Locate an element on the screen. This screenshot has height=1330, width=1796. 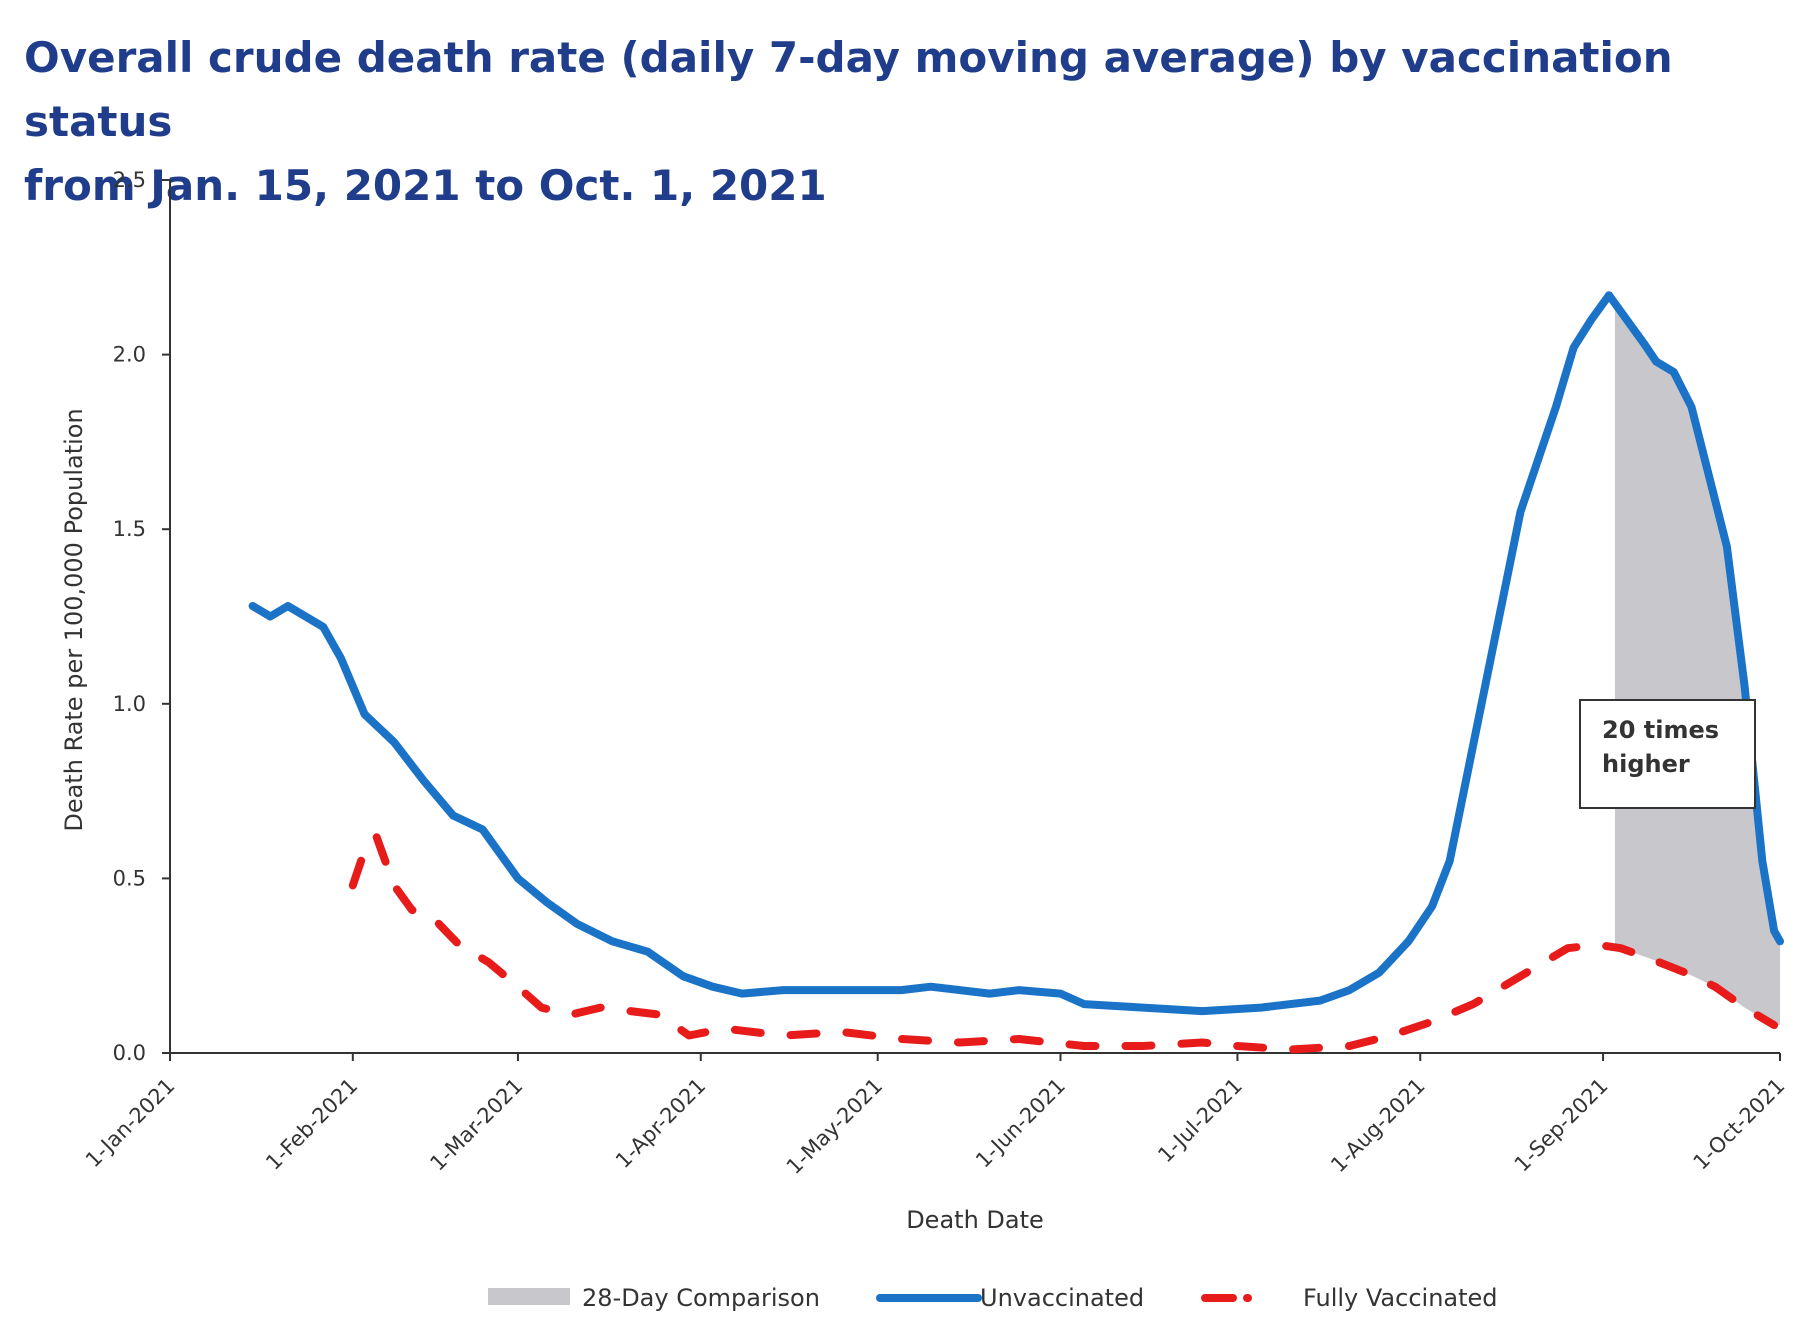
annotation-line-2: higher is located at coordinates (1646, 764).